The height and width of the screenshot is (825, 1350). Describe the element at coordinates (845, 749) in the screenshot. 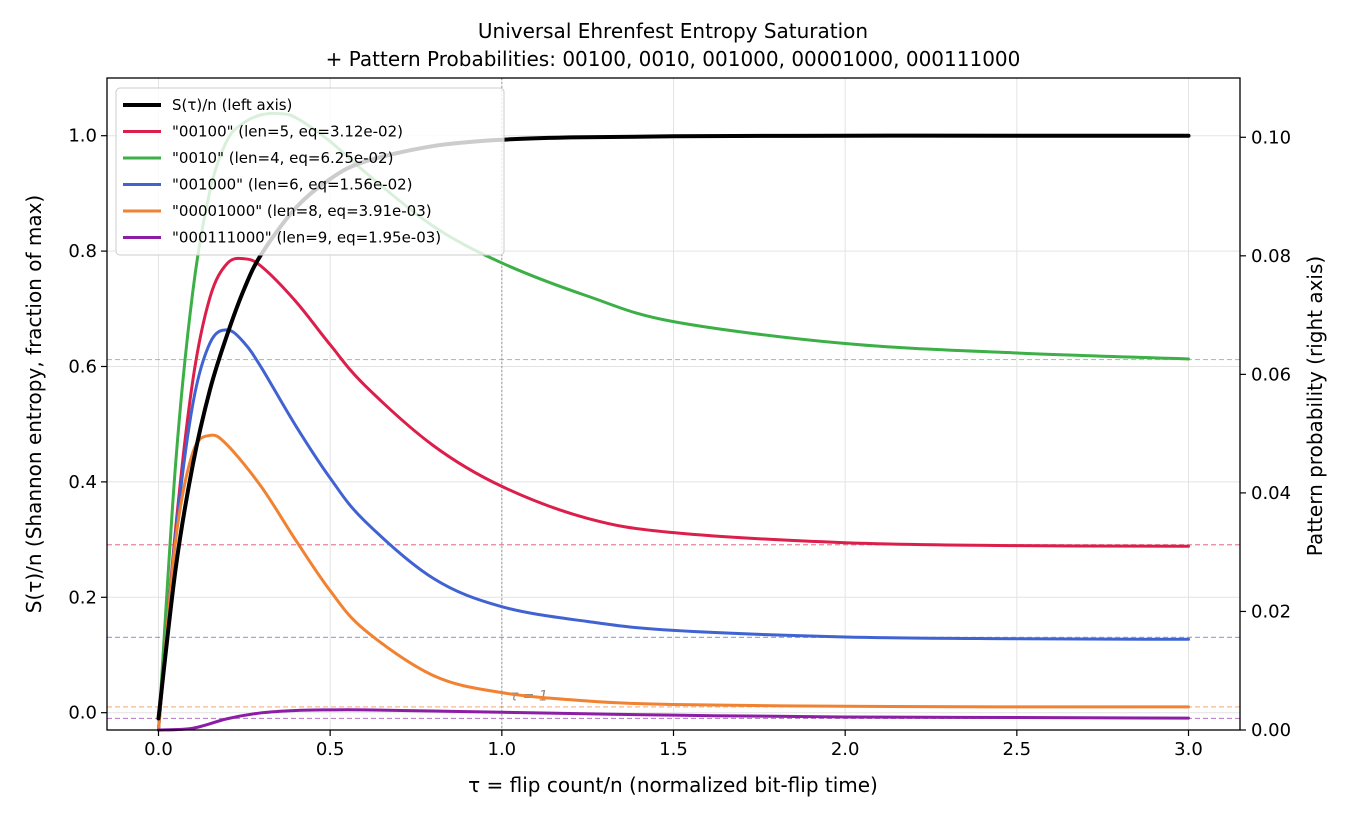

I see `x-tick-label: 2.0` at that location.